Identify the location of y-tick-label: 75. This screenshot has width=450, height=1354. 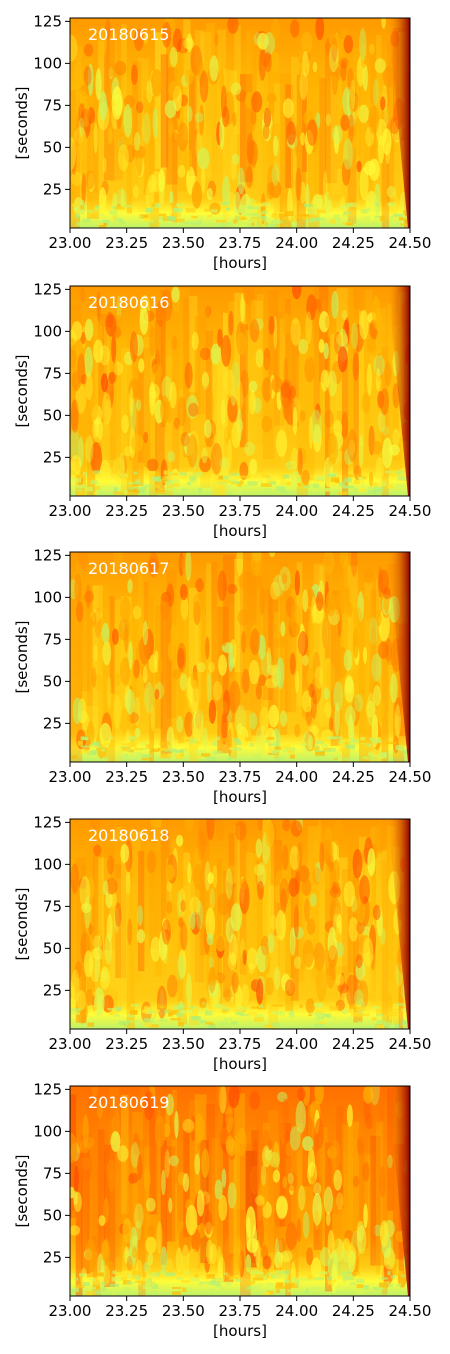
(52, 1173).